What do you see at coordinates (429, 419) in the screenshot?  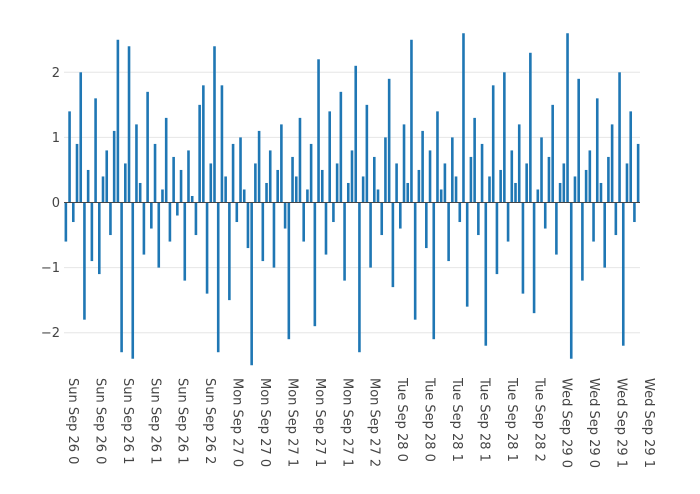 I see `x-tick-label: Tue Sep 28 0` at bounding box center [429, 419].